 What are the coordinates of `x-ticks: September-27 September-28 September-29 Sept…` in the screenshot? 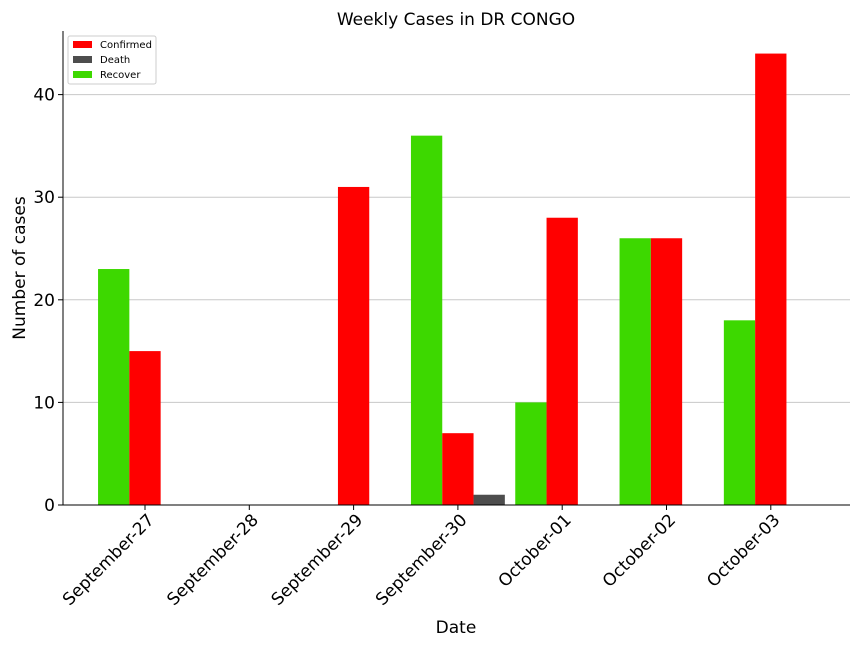 It's located at (421, 557).